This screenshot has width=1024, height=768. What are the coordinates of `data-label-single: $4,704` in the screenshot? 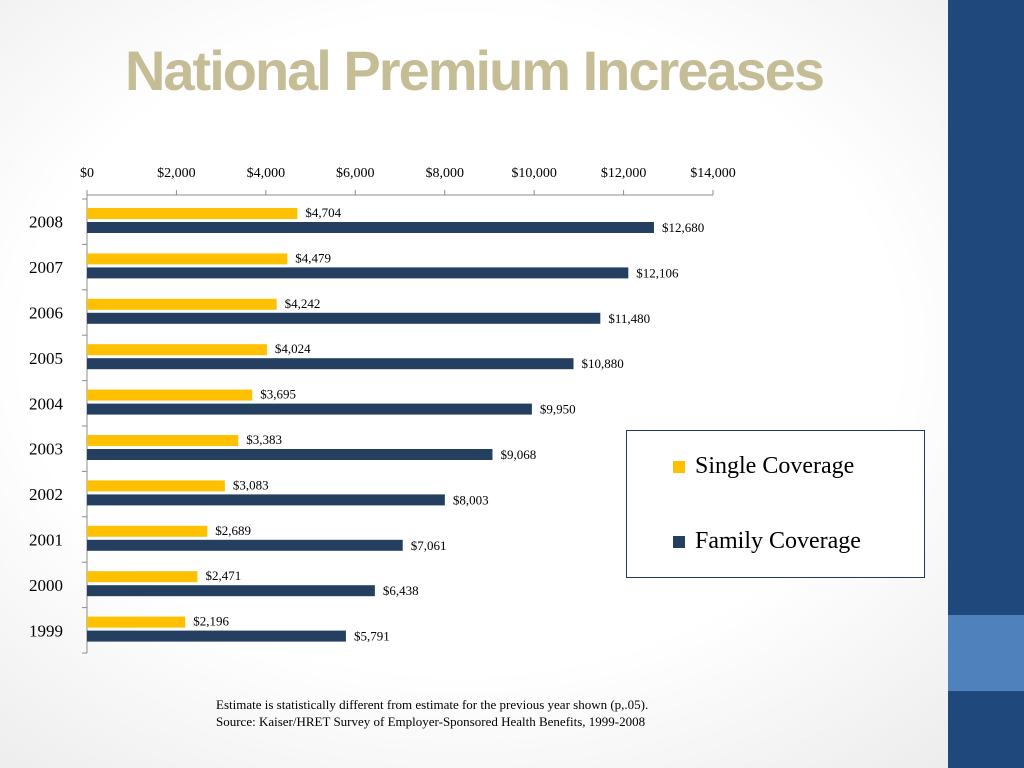 It's located at (323, 212).